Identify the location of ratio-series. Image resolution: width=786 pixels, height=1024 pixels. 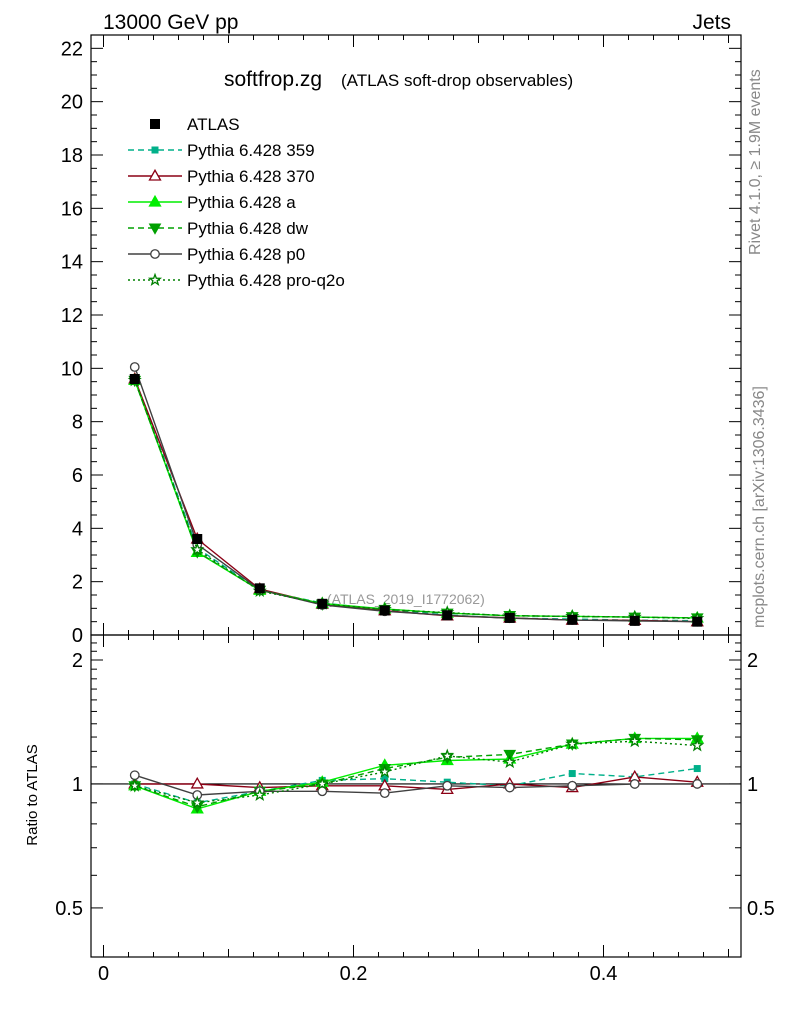
(416, 772).